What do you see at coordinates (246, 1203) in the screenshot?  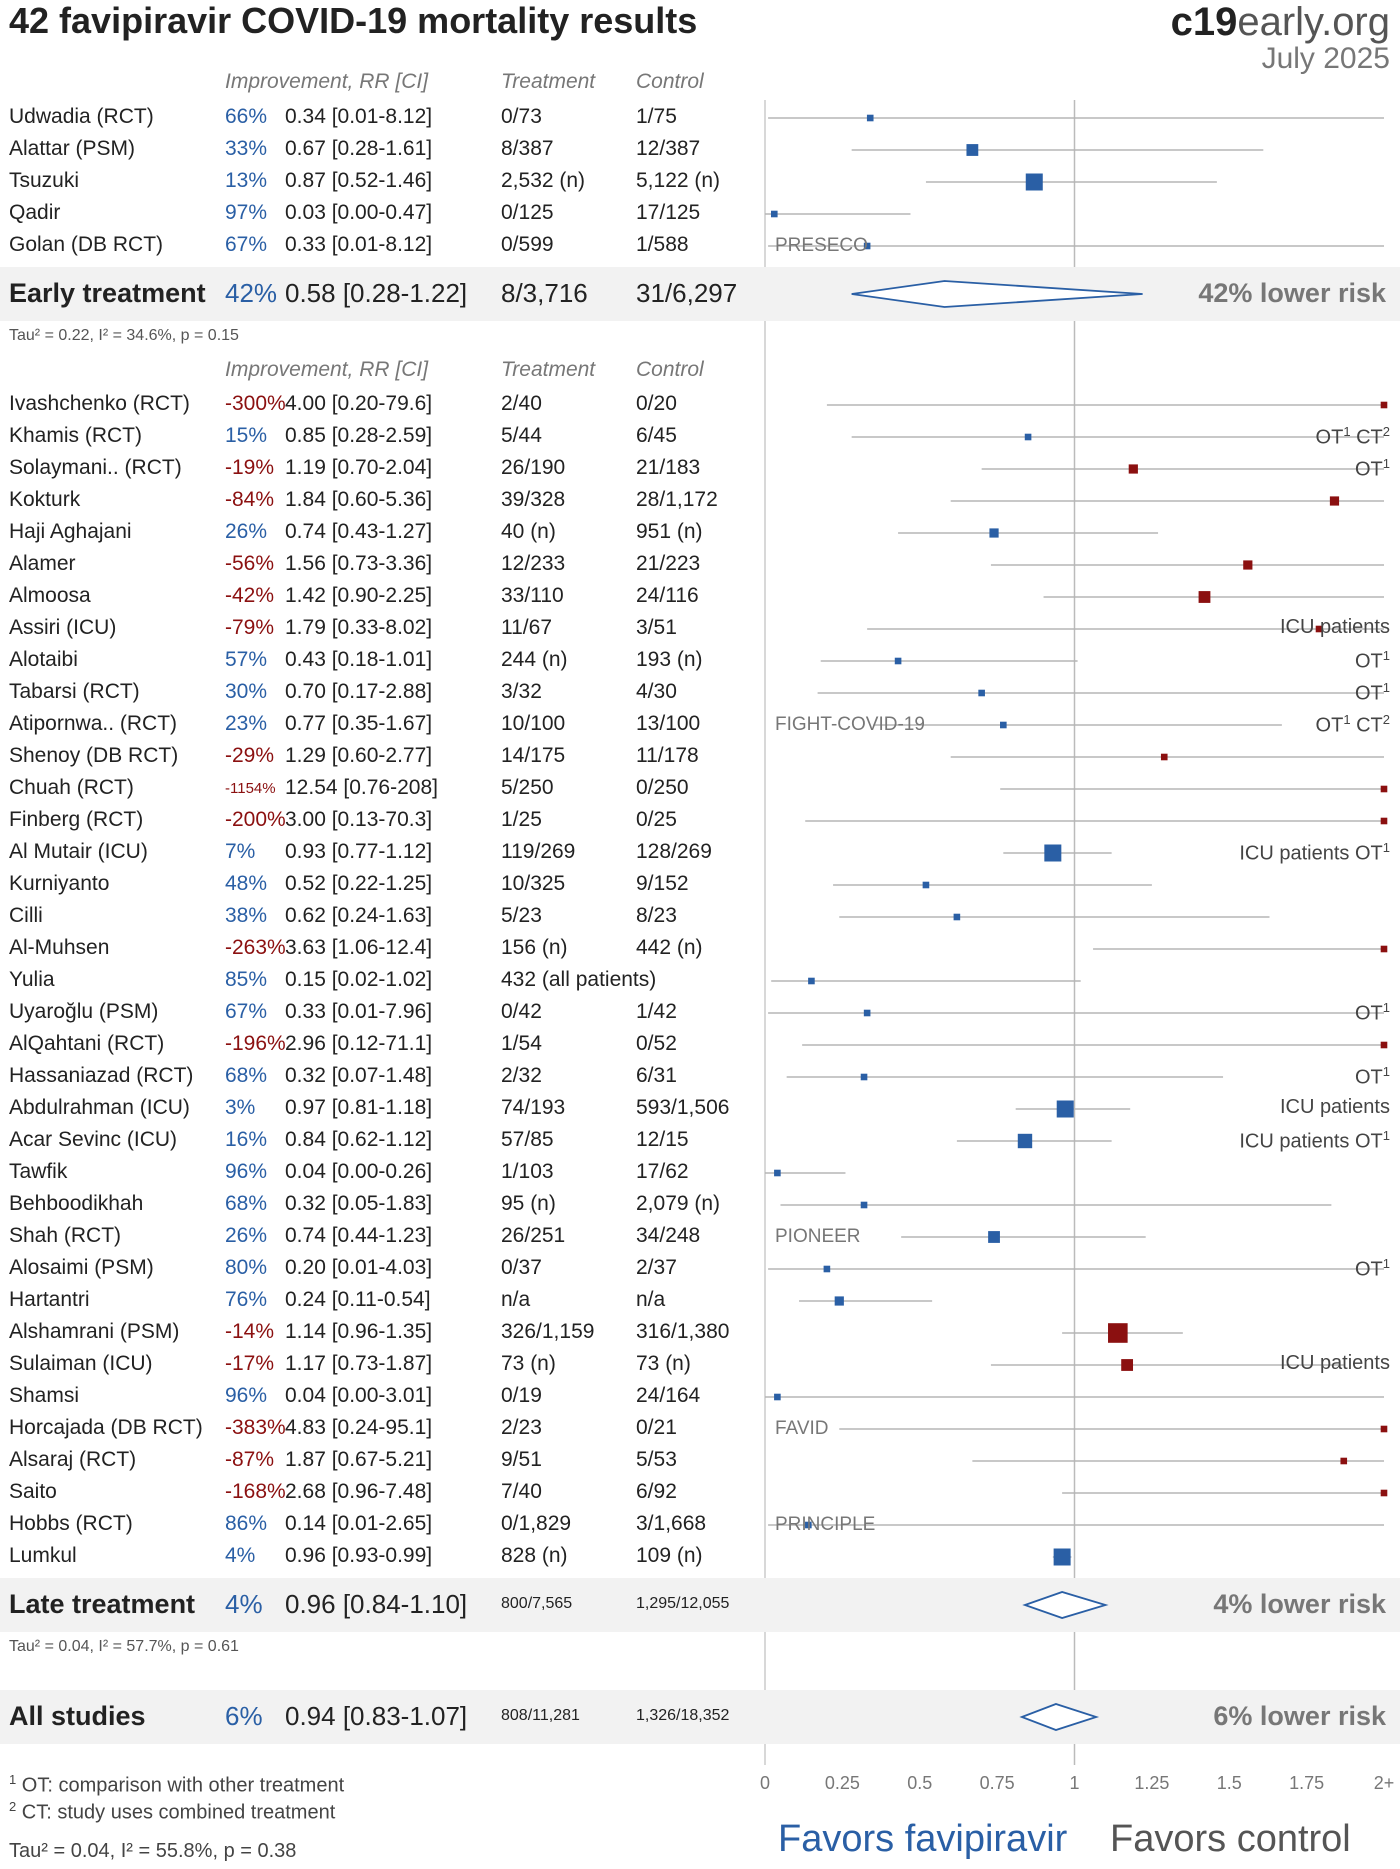 I see `study-improvement: 68%` at bounding box center [246, 1203].